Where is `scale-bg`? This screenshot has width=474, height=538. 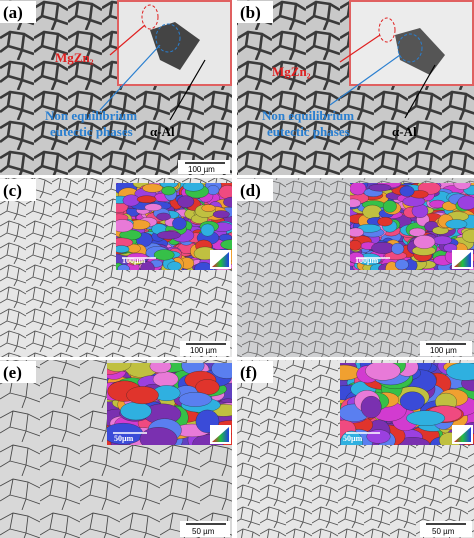 scale-bg is located at coordinates (205, 529).